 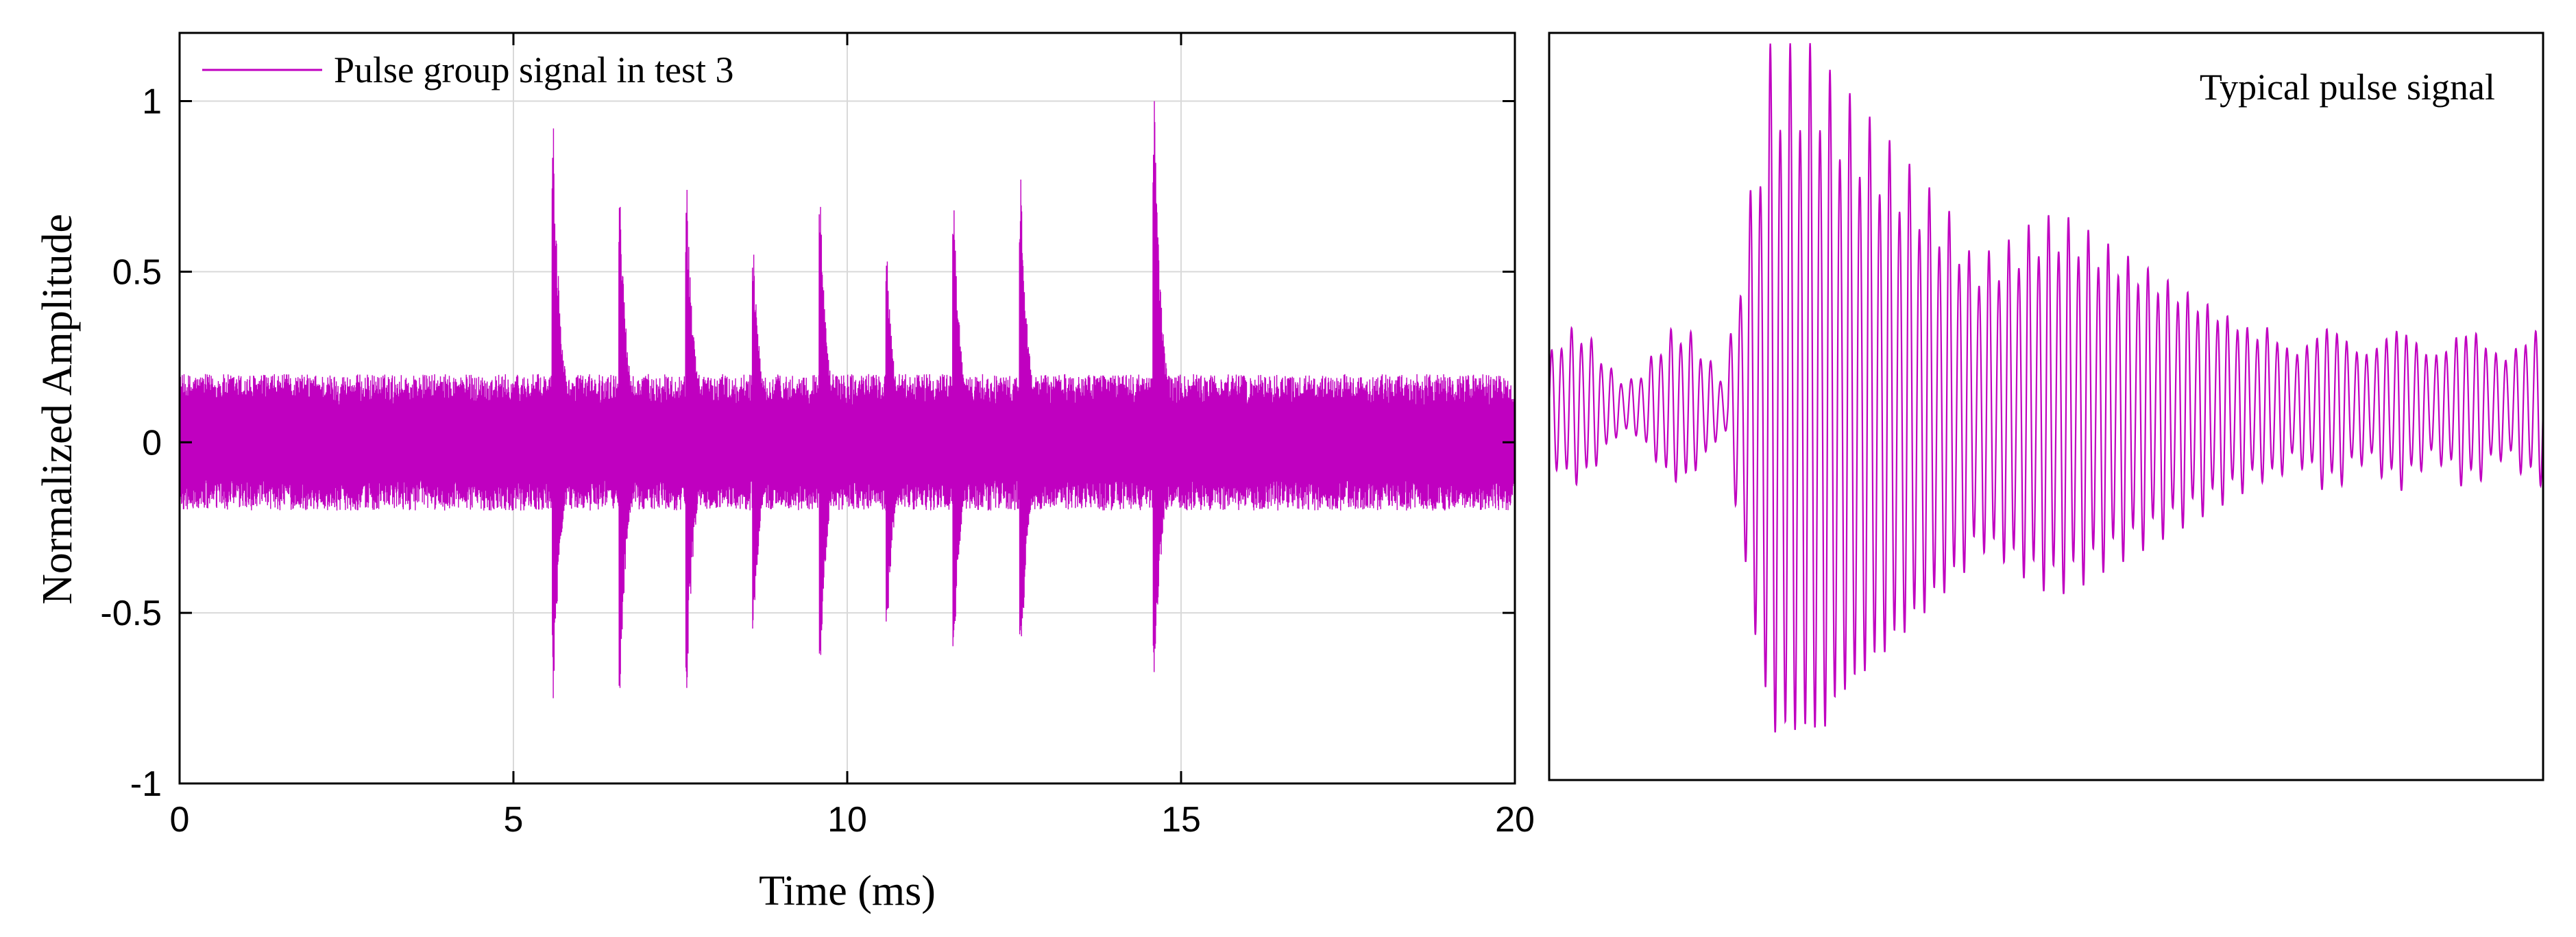 What do you see at coordinates (1515, 820) in the screenshot?
I see `x-tick-label: 20` at bounding box center [1515, 820].